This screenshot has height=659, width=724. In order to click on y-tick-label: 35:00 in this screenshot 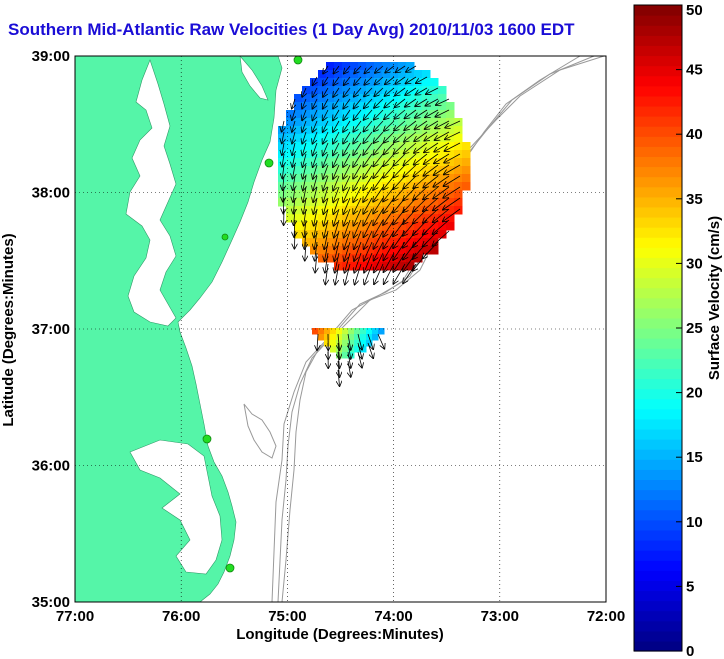, I will do `click(51, 602)`.